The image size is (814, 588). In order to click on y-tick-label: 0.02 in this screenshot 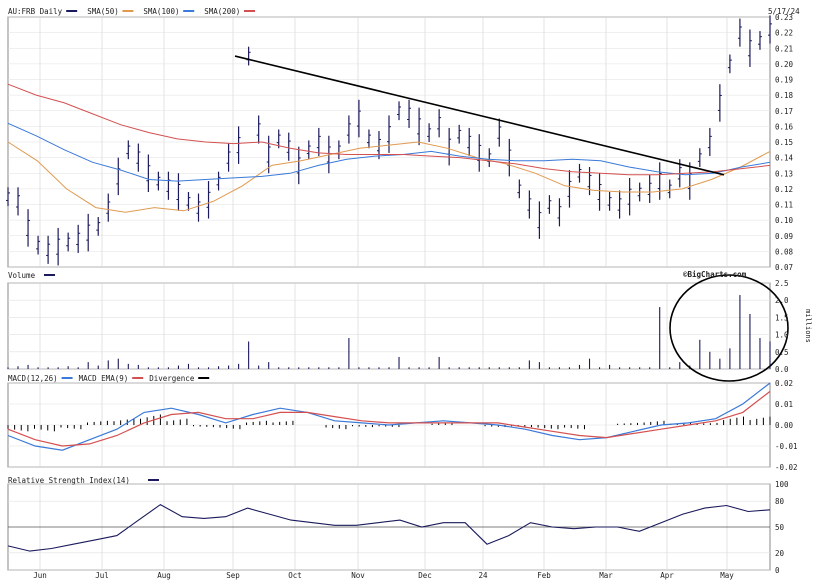, I will do `click(784, 383)`.